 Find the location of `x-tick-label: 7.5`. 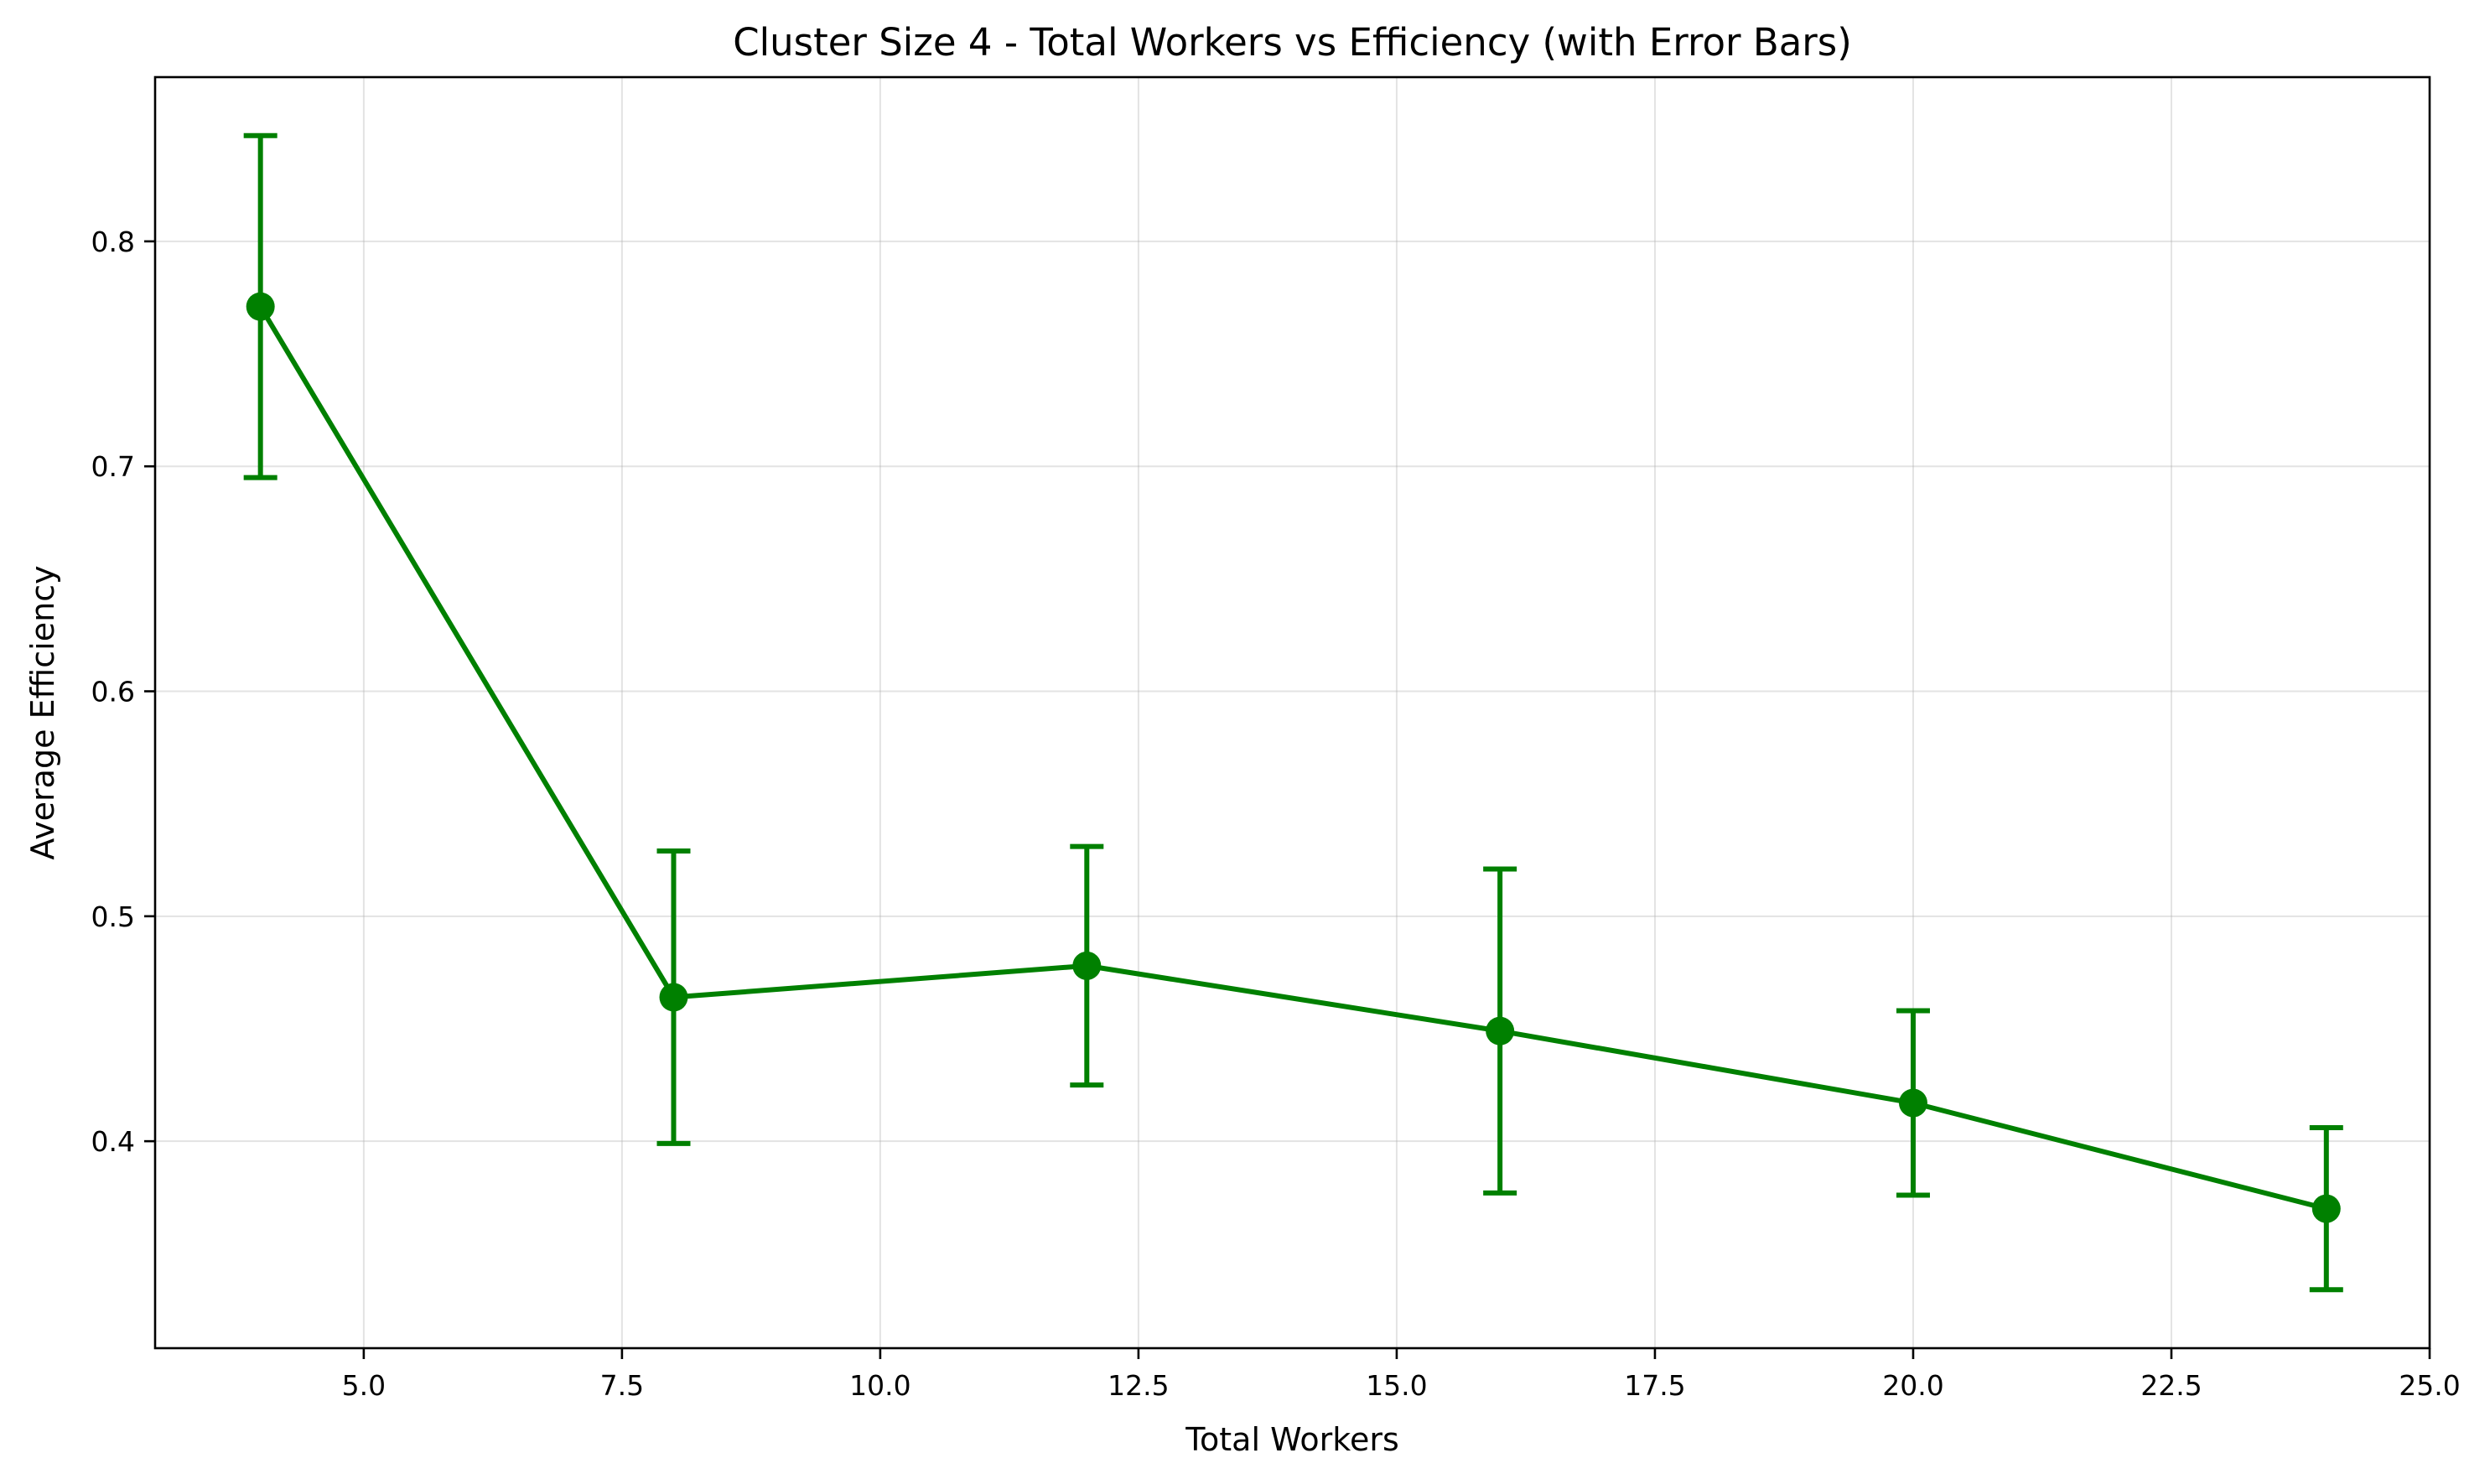

x-tick-label: 7.5 is located at coordinates (622, 1385).